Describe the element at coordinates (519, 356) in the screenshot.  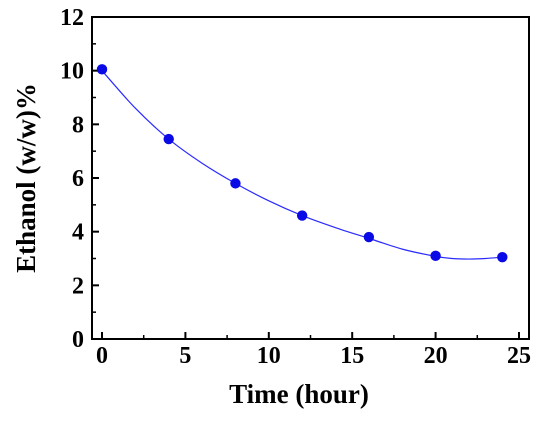
I see `x-tick-label: 25` at that location.